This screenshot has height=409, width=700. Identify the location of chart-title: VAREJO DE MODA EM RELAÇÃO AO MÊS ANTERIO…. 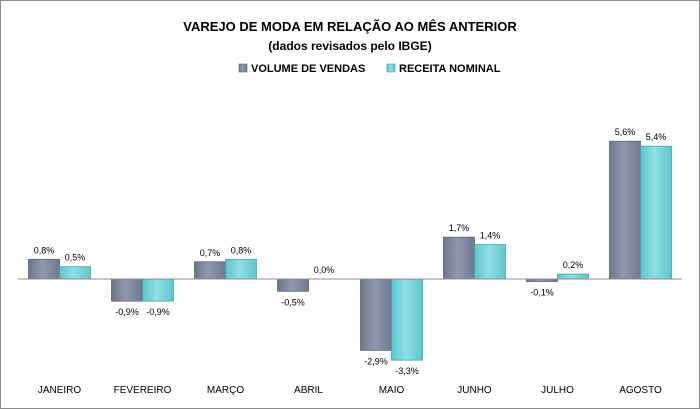
(350, 26).